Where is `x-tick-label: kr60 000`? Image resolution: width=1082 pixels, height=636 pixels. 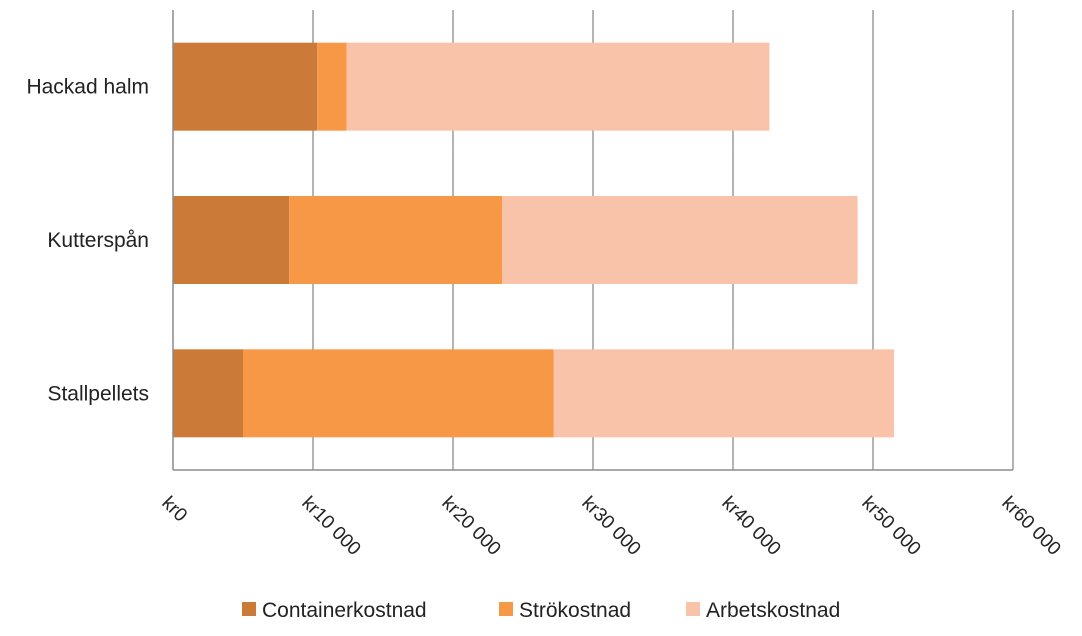
x-tick-label: kr60 000 is located at coordinates (1030, 526).